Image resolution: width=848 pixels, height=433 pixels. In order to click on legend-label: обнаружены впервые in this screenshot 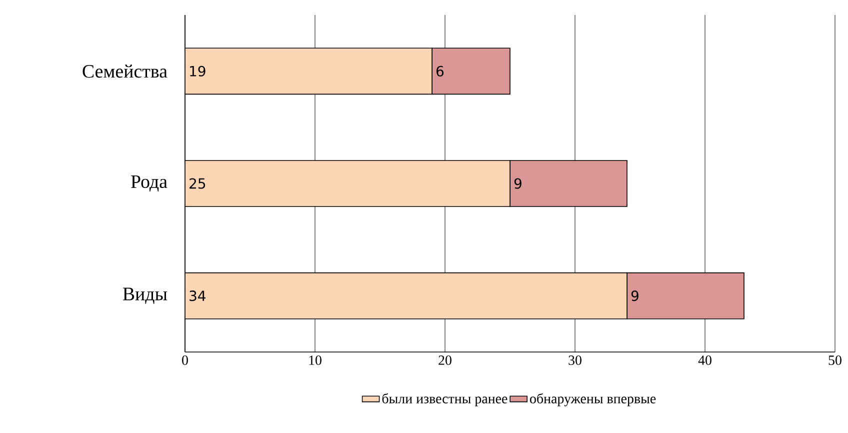, I will do `click(593, 399)`.